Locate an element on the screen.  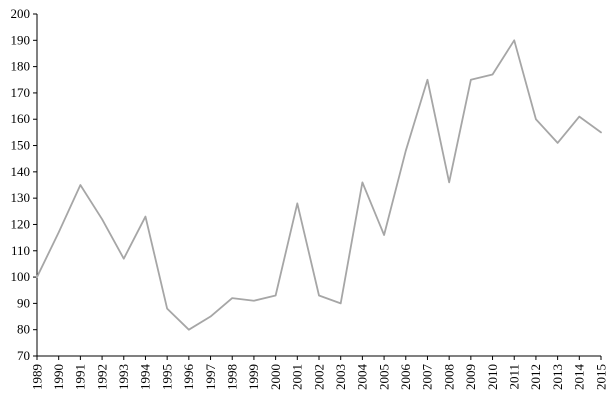
x-axis-tick-label: 2012 is located at coordinates (535, 377).